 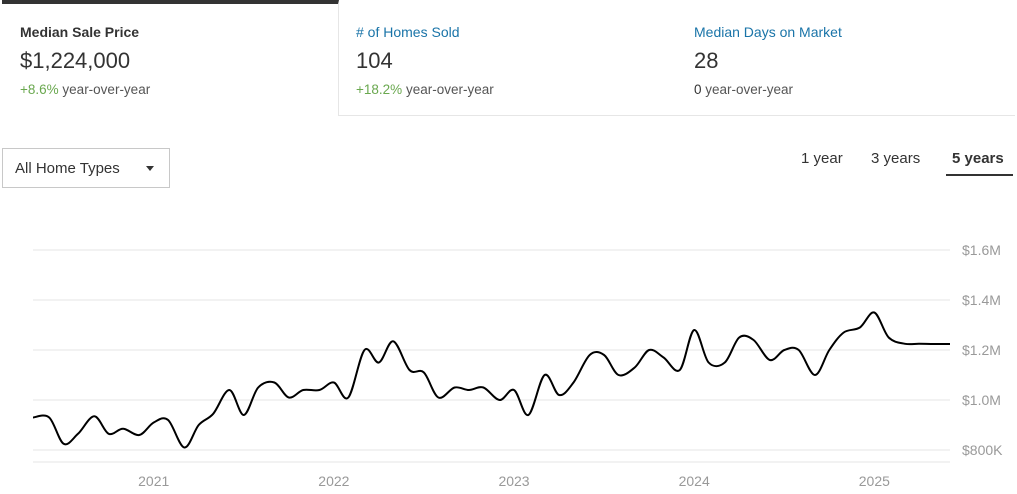 What do you see at coordinates (513, 481) in the screenshot?
I see `x-tick-label: 2023` at bounding box center [513, 481].